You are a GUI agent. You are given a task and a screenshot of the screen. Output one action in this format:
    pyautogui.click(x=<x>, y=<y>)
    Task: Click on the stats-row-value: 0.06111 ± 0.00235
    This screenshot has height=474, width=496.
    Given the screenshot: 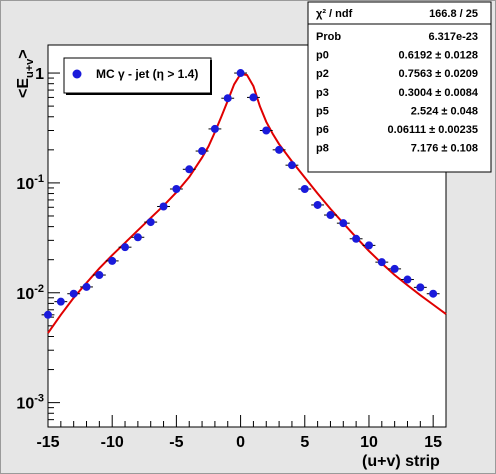 What is the action you would take?
    pyautogui.click(x=433, y=130)
    